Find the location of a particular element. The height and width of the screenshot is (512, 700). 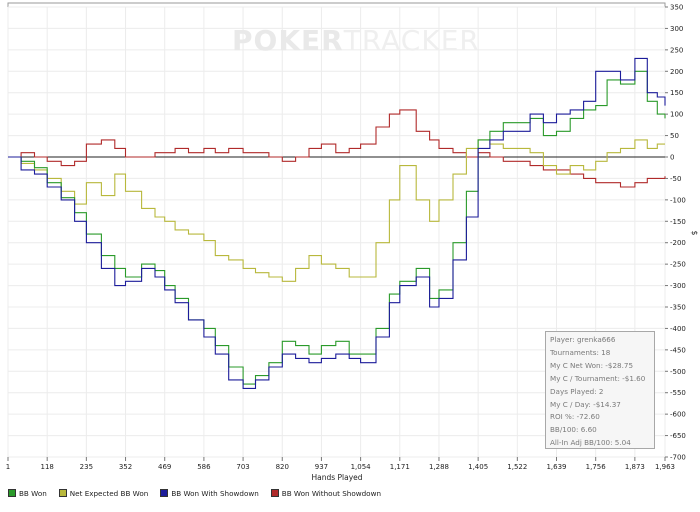

y-tick-label: 150 is located at coordinates (676, 93).